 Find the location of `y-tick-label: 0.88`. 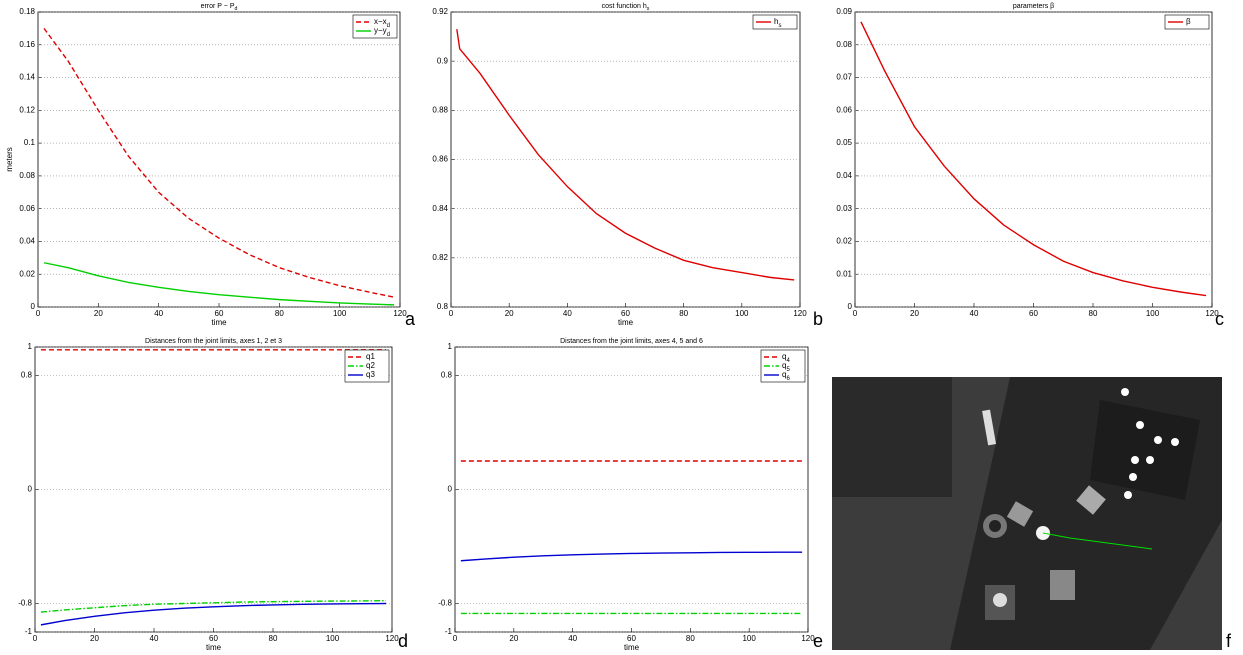

y-tick-label: 0.88 is located at coordinates (440, 109).